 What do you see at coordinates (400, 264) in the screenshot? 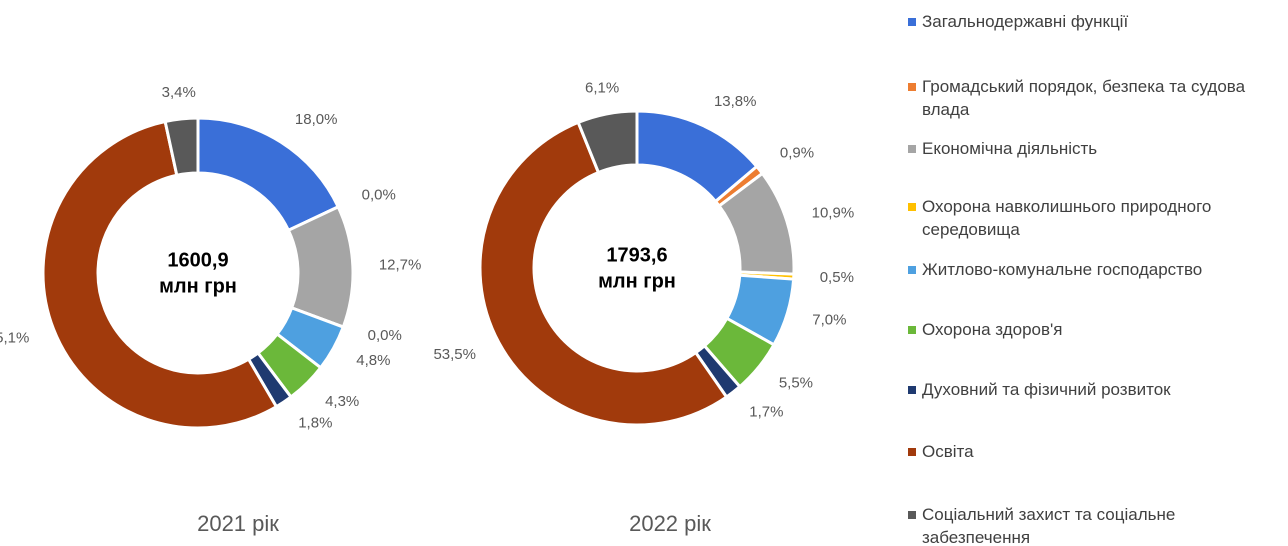
I see `data-label: 12,7%` at bounding box center [400, 264].